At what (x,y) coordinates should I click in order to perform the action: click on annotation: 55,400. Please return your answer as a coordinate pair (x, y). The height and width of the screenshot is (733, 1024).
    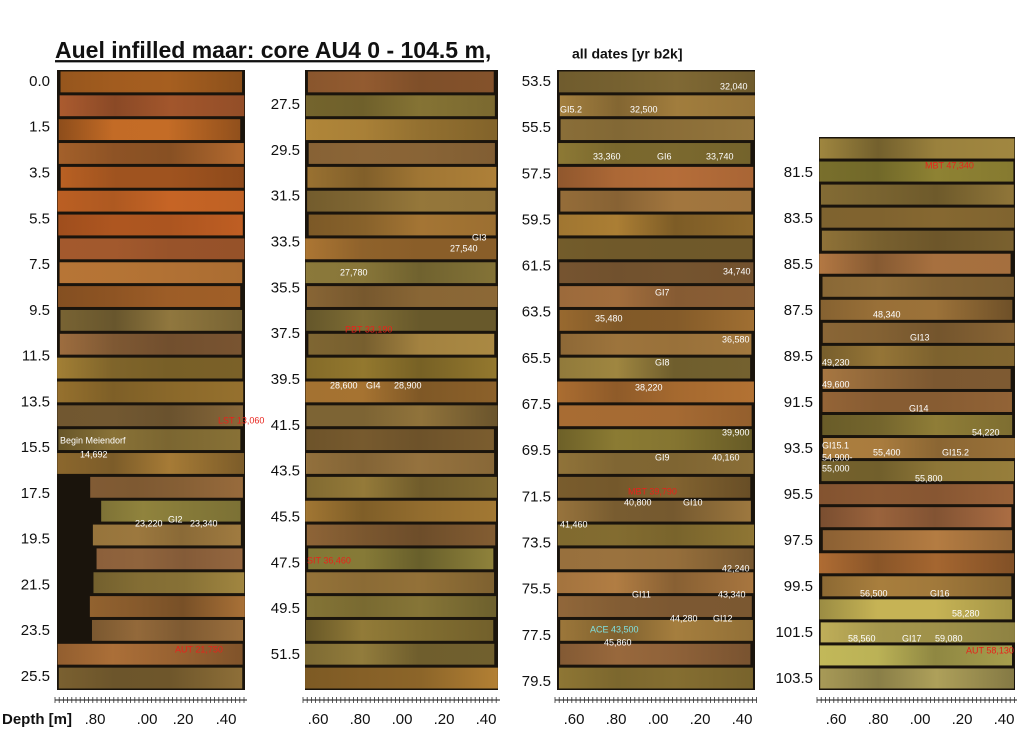
    Looking at the image, I should click on (887, 452).